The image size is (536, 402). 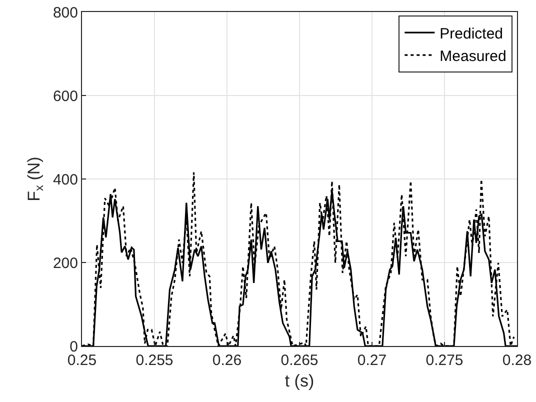 I want to click on x-tick-label: 0.28, so click(x=517, y=360).